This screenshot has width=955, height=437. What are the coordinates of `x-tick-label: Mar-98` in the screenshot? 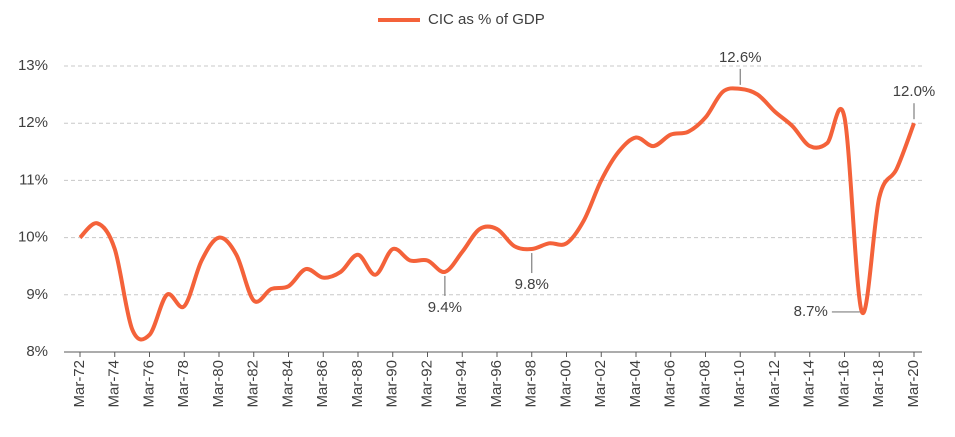 It's located at (531, 384).